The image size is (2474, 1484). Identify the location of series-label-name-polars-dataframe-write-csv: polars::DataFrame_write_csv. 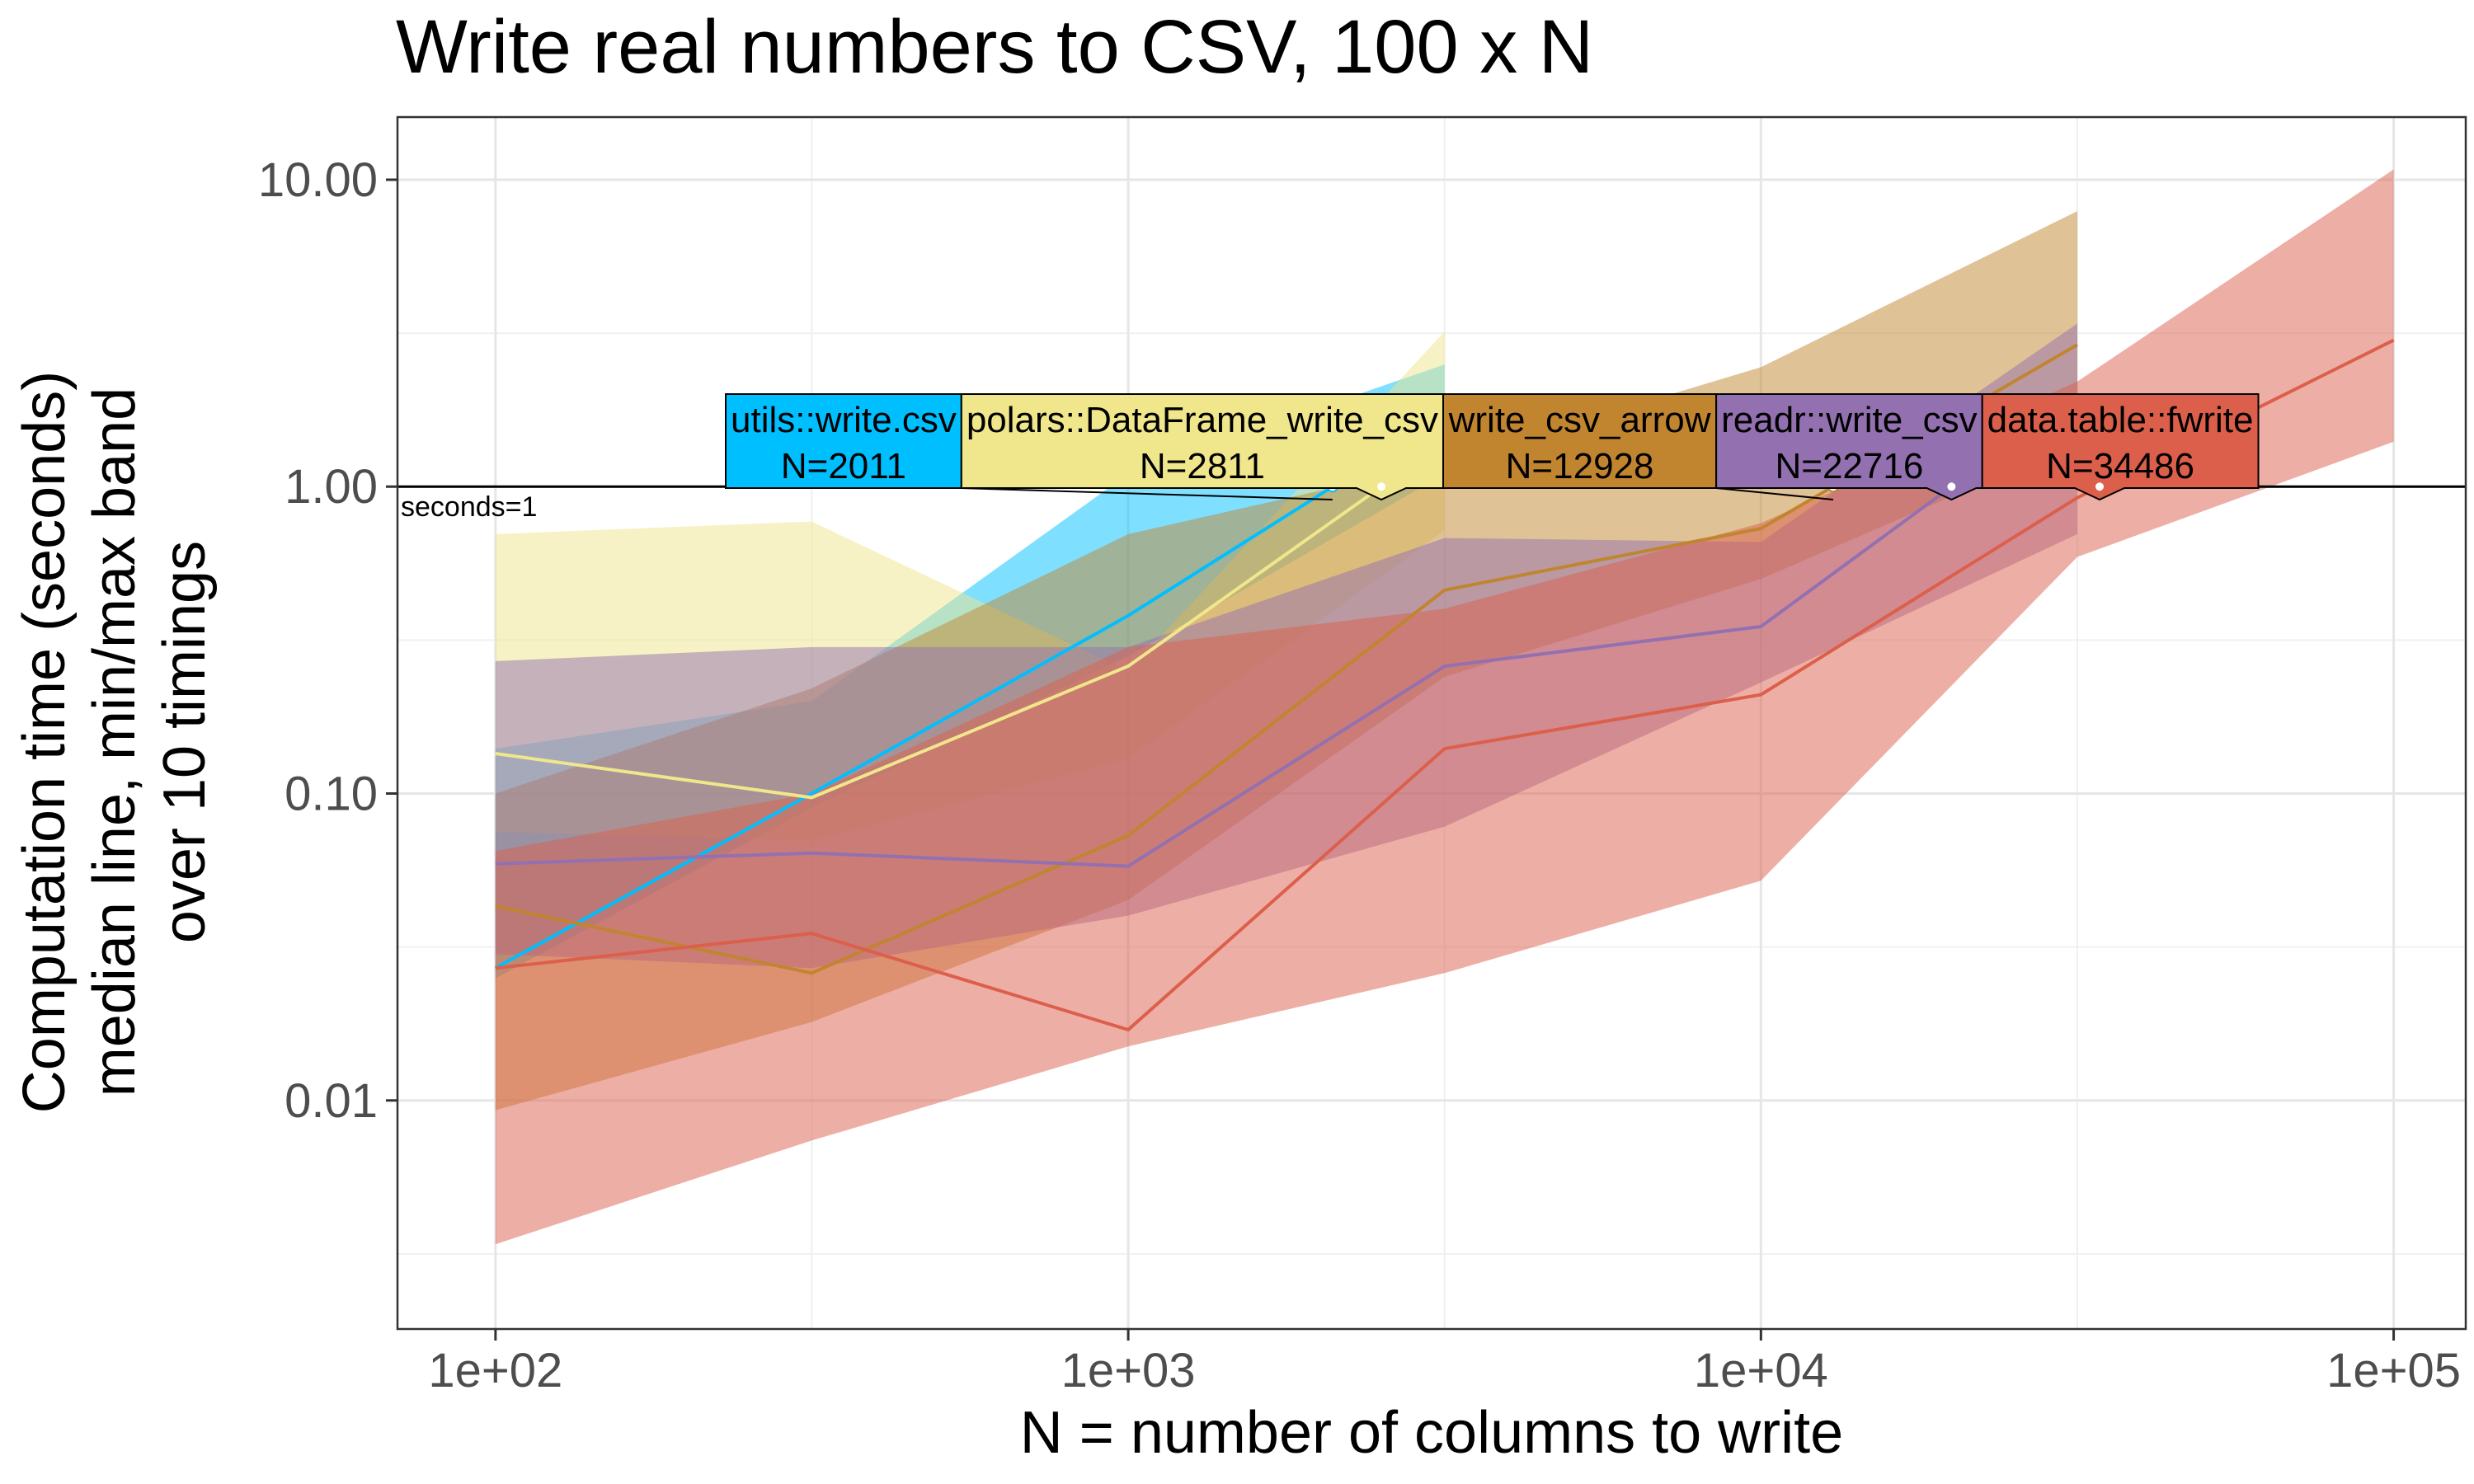
(1202, 420).